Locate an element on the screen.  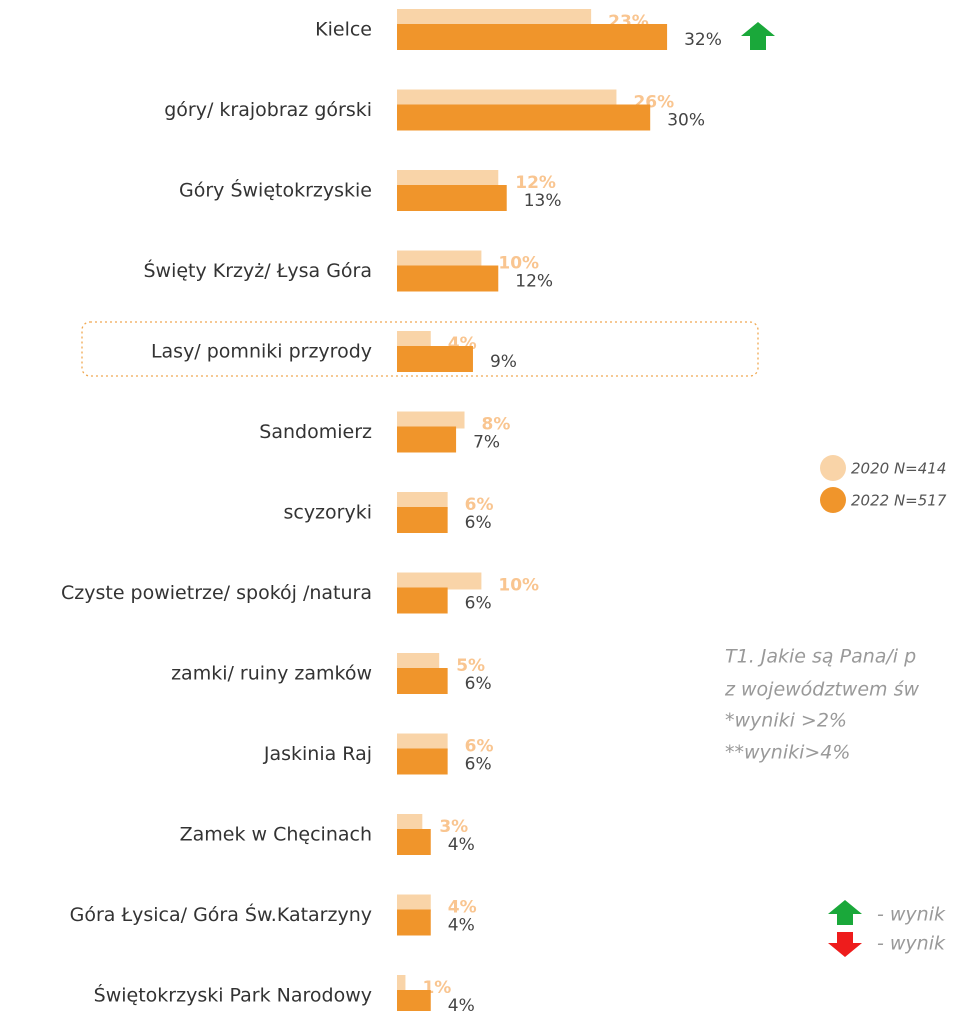
category-label: góry/ krajobraz górski is located at coordinates (268, 110).